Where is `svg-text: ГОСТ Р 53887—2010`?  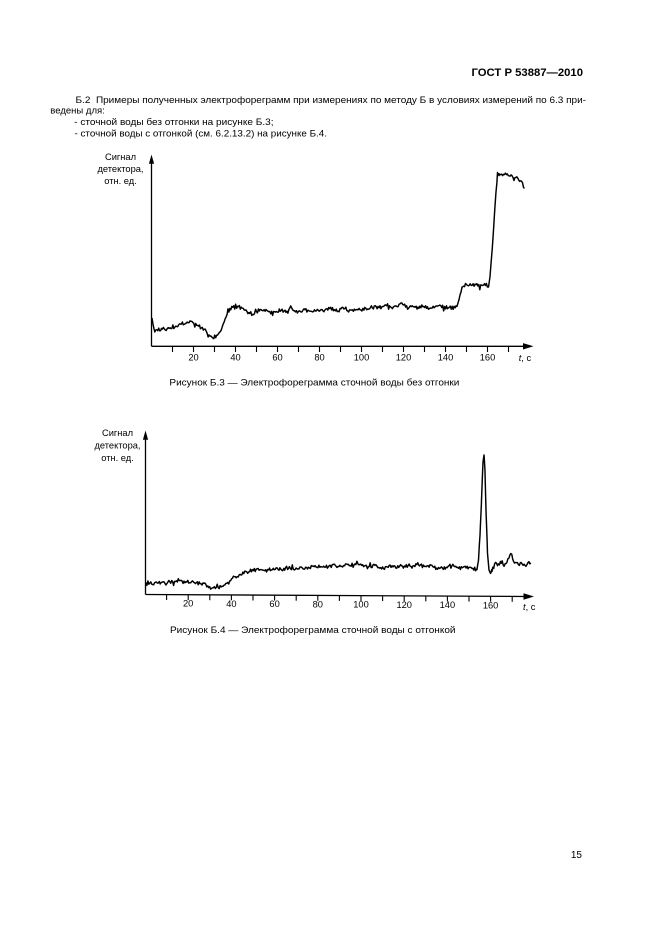 svg-text: ГОСТ Р 53887—2010 is located at coordinates (527, 73).